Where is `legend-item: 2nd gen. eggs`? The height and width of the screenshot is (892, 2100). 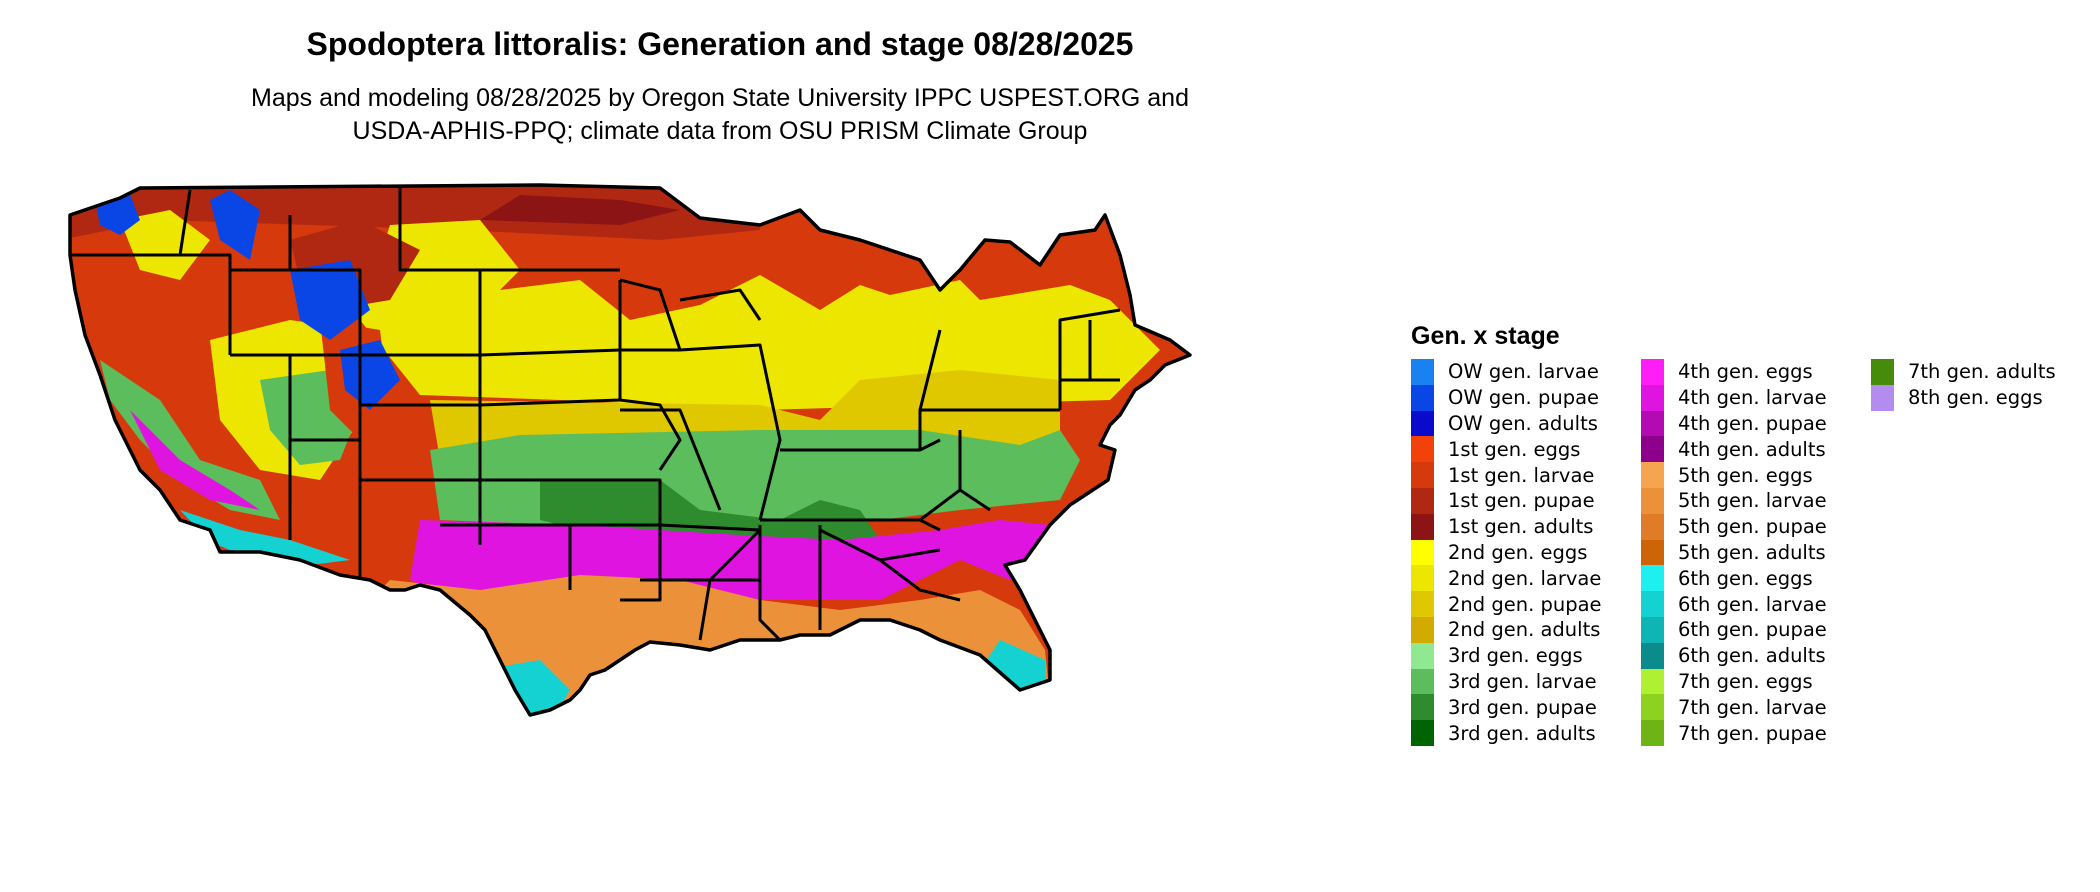 legend-item: 2nd gen. eggs is located at coordinates (1521, 552).